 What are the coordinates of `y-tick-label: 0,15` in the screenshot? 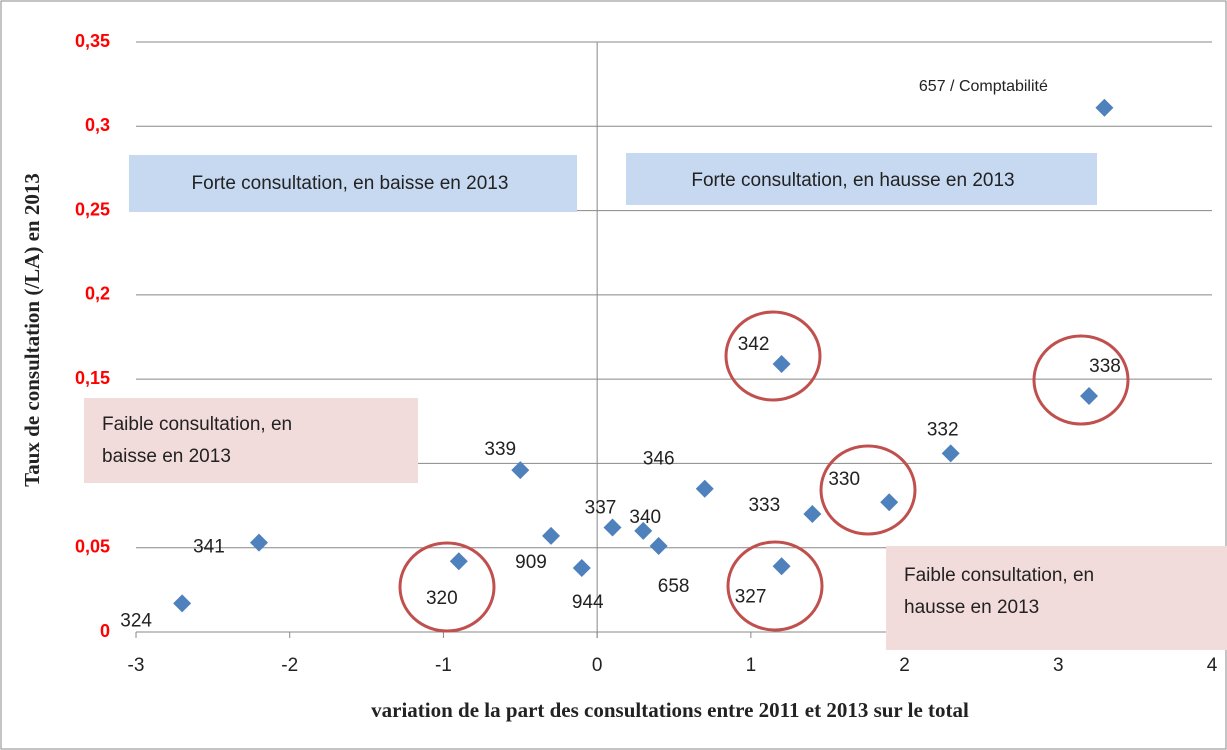 It's located at (92, 378).